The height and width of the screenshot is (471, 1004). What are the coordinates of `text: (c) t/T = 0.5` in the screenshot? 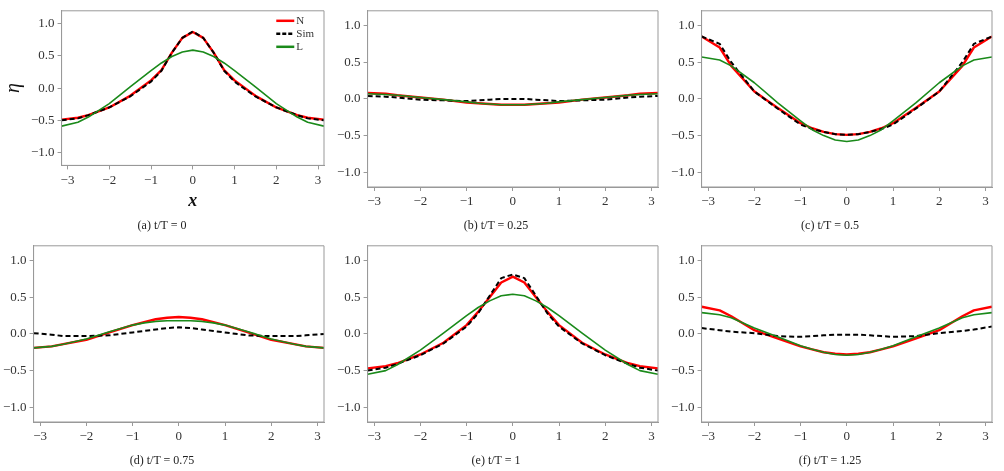 It's located at (830, 224).